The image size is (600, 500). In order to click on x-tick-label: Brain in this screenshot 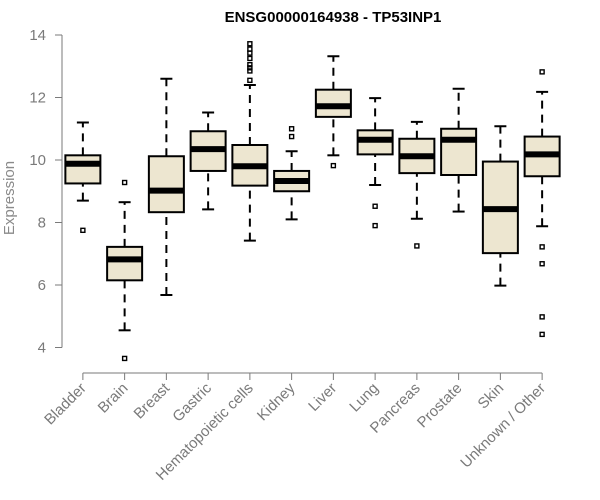, I will do `click(113, 398)`.